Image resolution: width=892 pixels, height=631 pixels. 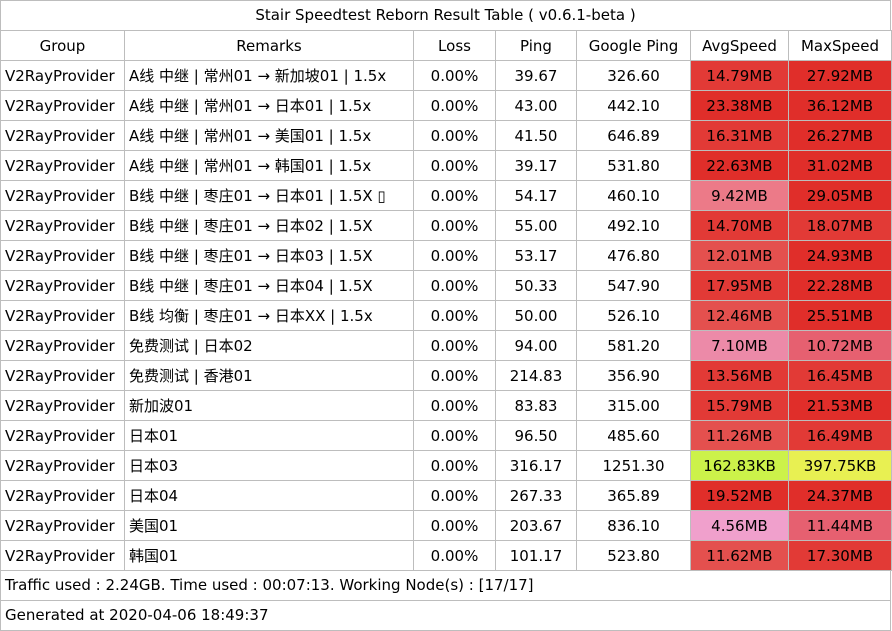 I want to click on cell-ping: 94.00, so click(x=536, y=345).